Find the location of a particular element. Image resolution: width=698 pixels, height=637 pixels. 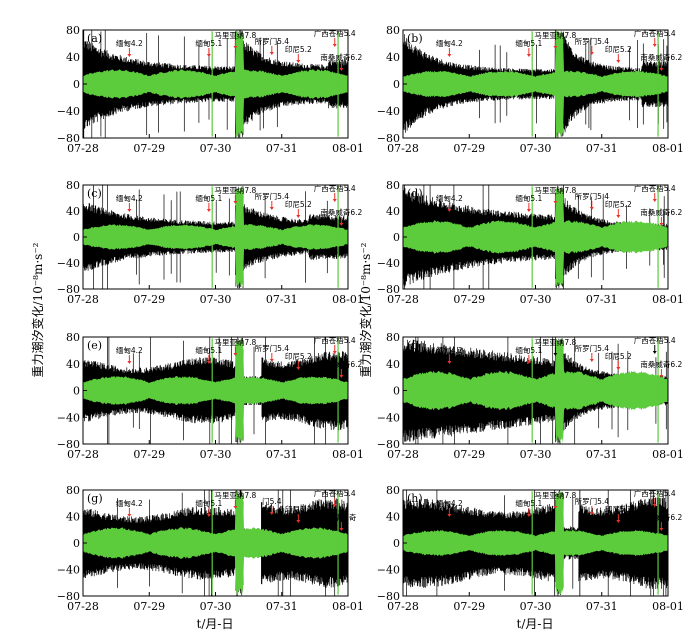

x-axis-title: t/月-日 is located at coordinates (215, 624).